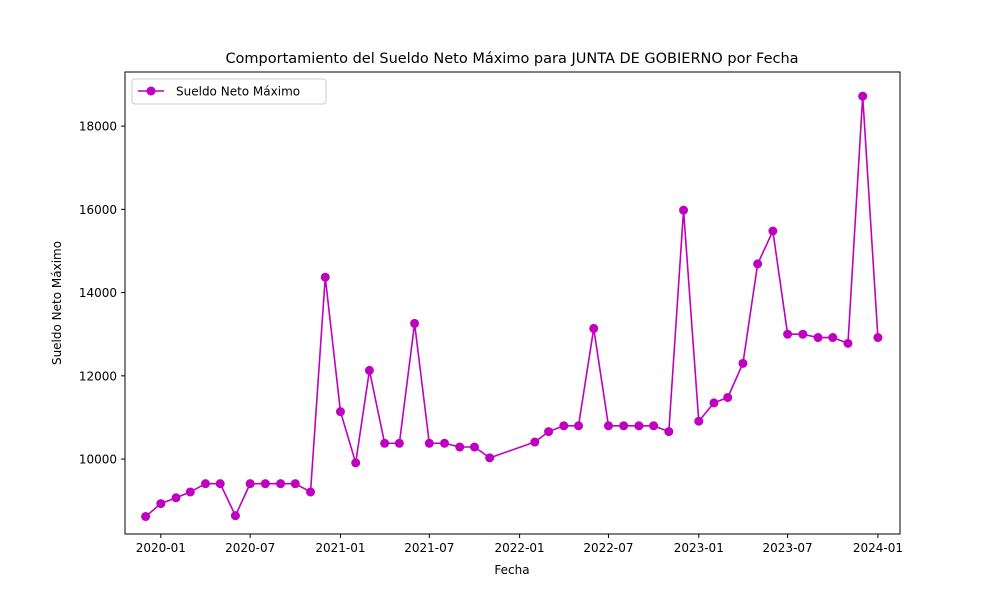 The image size is (1000, 600). Describe the element at coordinates (608, 548) in the screenshot. I see `x-tick-label: 2022-07` at that location.